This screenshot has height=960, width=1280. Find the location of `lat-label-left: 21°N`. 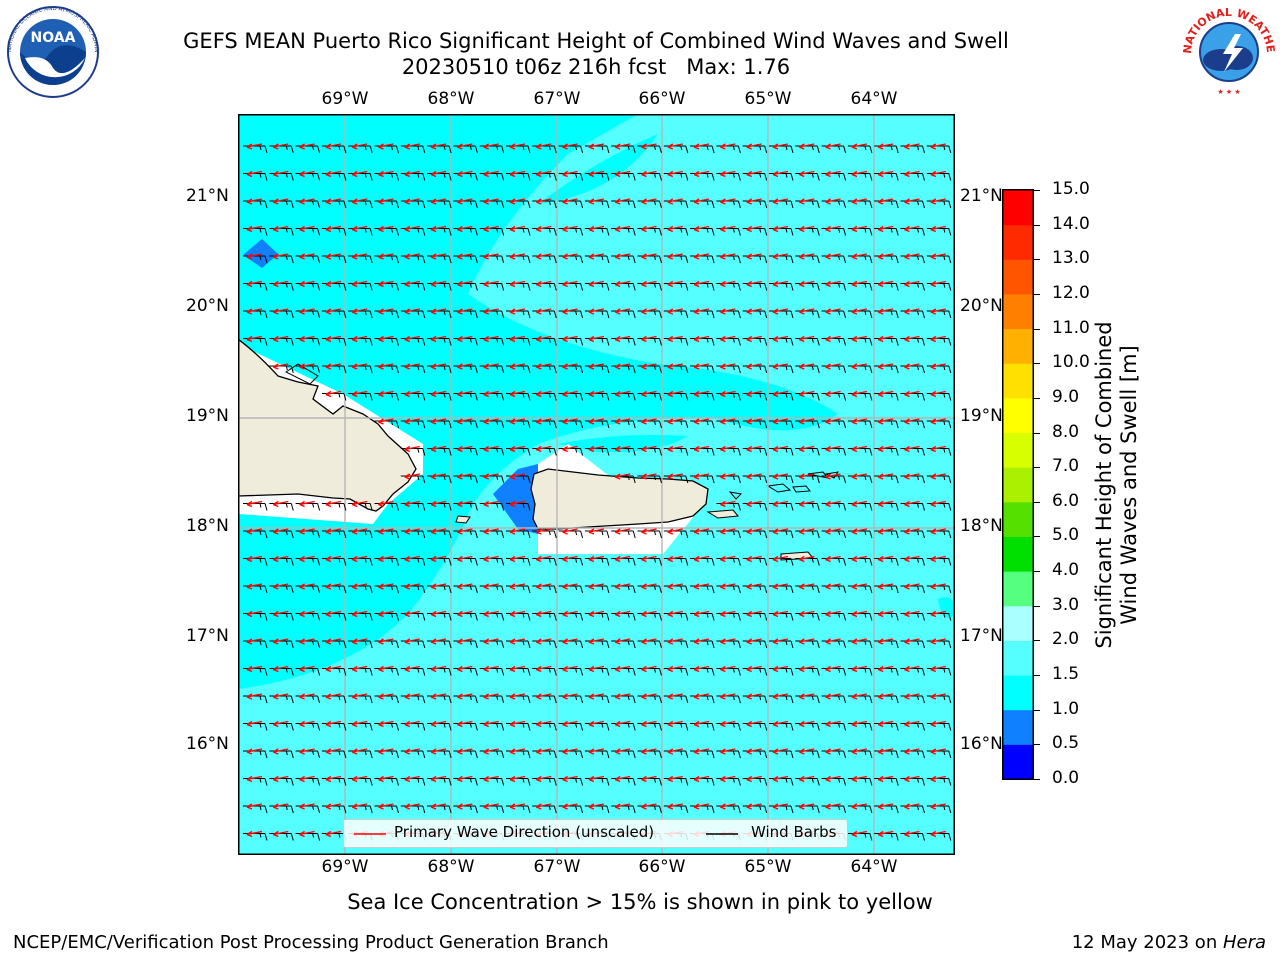

lat-label-left: 21°N is located at coordinates (207, 196).